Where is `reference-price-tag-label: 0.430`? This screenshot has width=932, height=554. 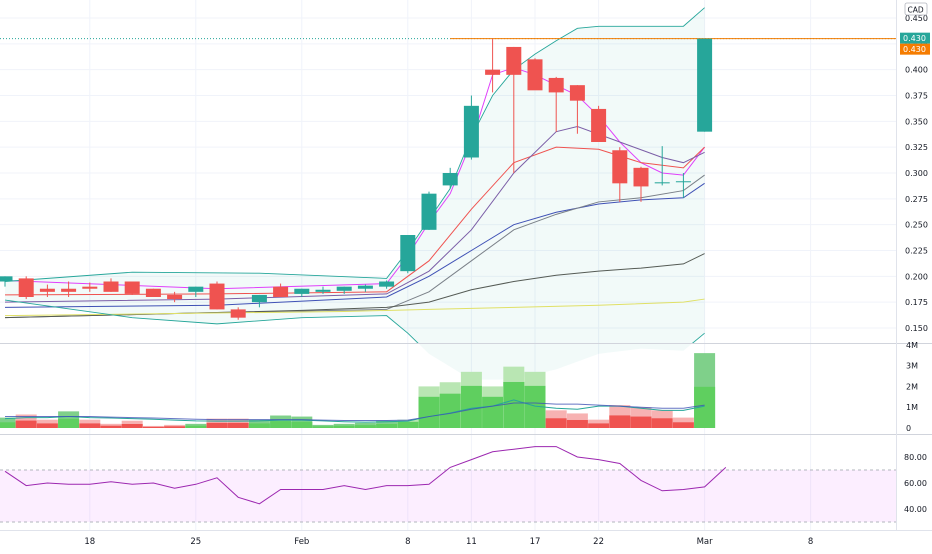 reference-price-tag-label: 0.430 is located at coordinates (914, 49).